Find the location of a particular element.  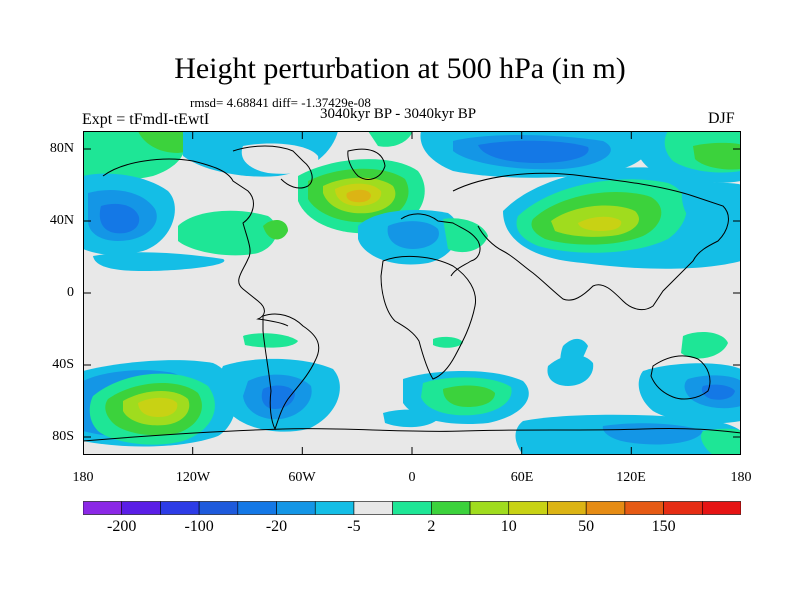

x-tick-label: 120W is located at coordinates (193, 477).